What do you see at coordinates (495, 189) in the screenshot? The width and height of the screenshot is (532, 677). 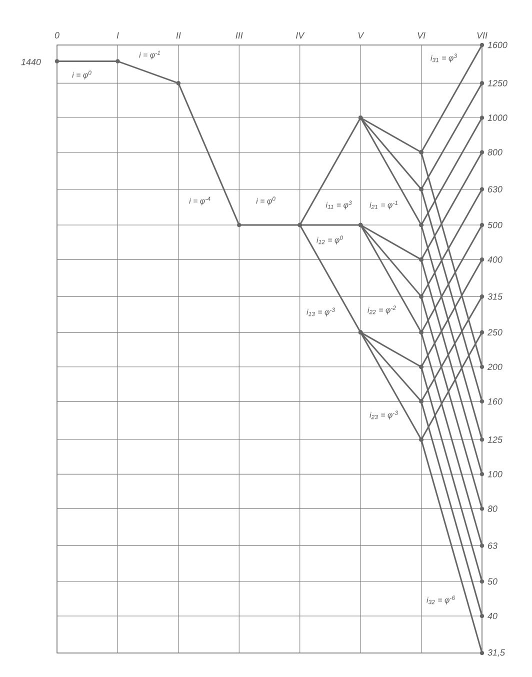 I see `y-tick-label: 630` at bounding box center [495, 189].